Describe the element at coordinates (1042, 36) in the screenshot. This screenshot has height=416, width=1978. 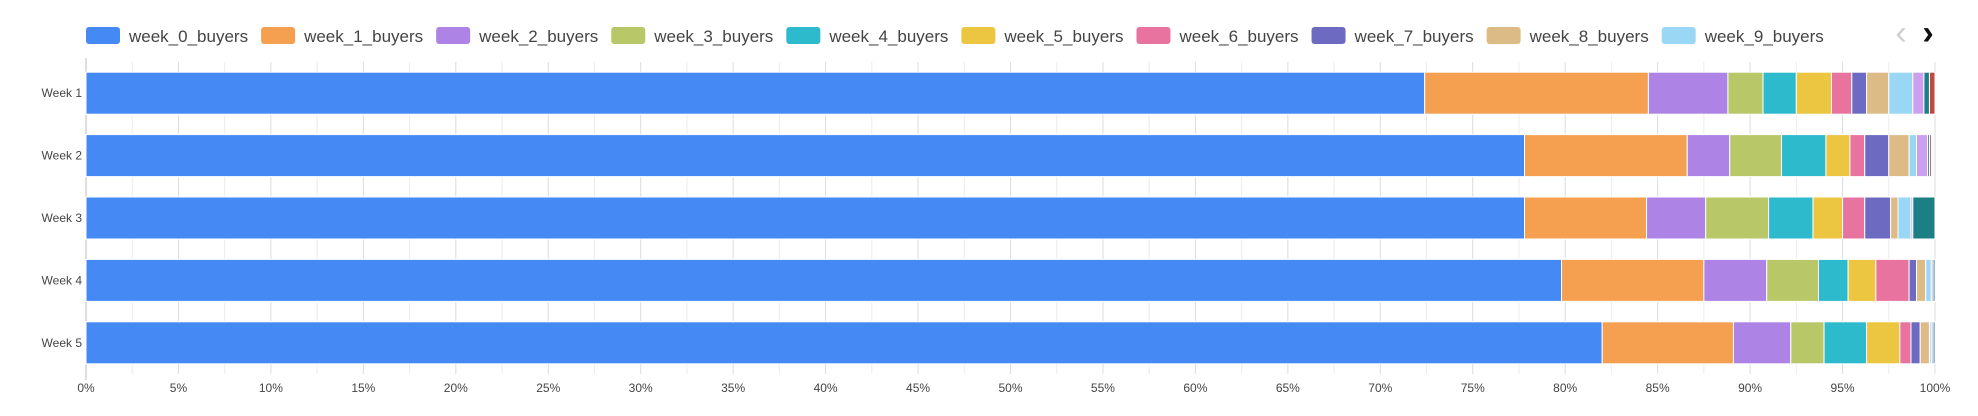
I see `legend-item-week_5_buyers: week_5_buyers` at that location.